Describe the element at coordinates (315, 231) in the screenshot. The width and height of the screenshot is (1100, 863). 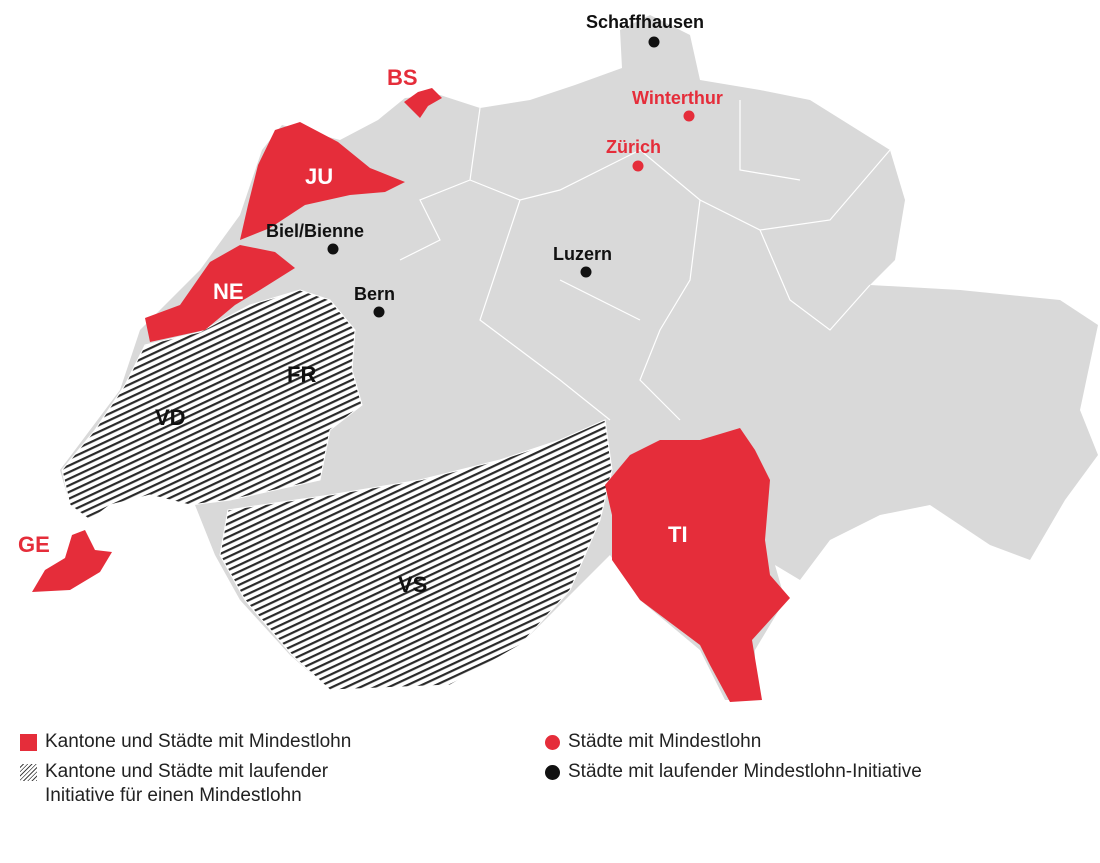
I see `city-label-biel: Biel/Bienne` at that location.